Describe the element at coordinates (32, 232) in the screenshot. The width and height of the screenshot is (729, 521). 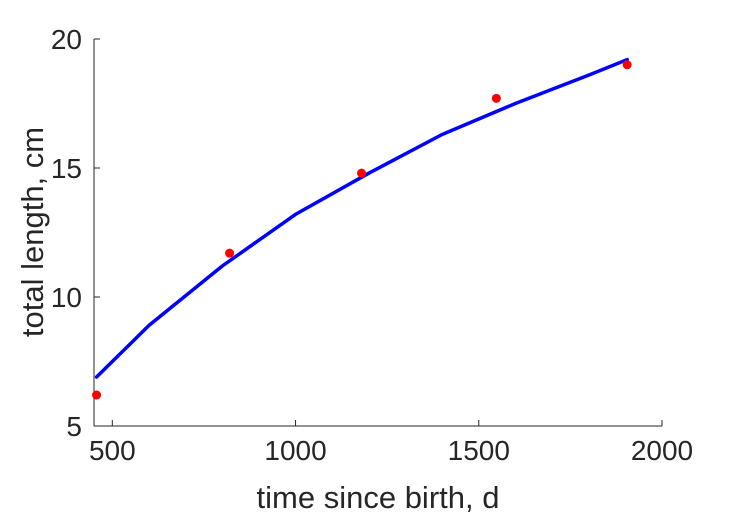
I see `y-axis-title: total length, cm` at that location.